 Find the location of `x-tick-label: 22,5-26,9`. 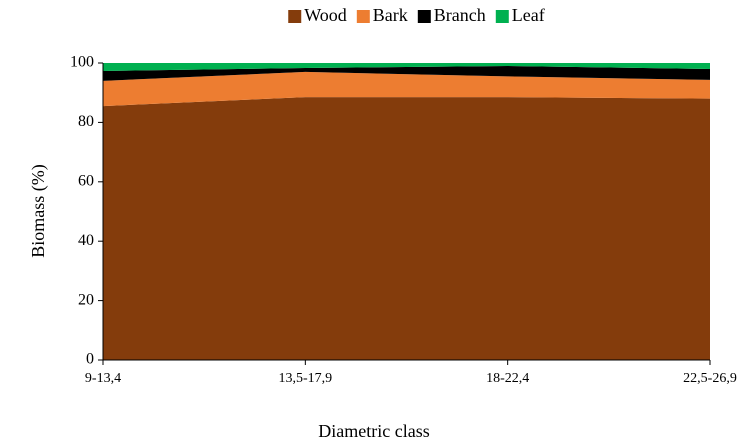

x-tick-label: 22,5-26,9 is located at coordinates (710, 378).